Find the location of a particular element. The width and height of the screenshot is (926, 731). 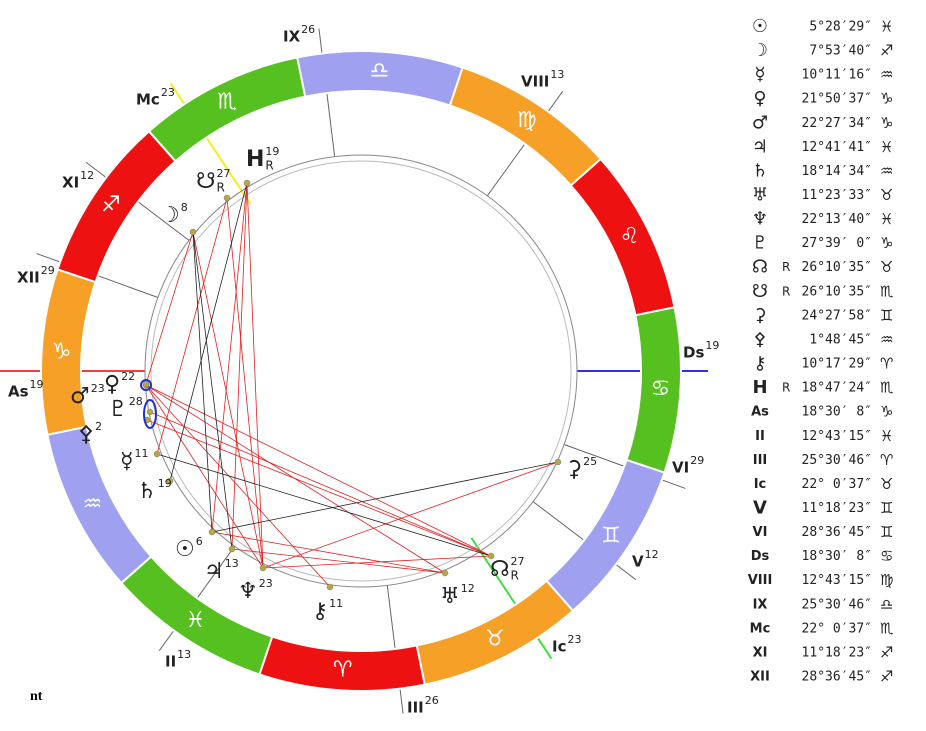

sign-segment is located at coordinates (196, 615).